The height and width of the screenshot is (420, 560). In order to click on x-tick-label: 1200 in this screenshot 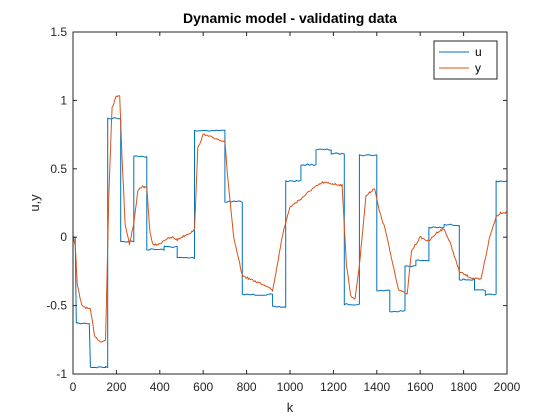, I will do `click(333, 387)`.